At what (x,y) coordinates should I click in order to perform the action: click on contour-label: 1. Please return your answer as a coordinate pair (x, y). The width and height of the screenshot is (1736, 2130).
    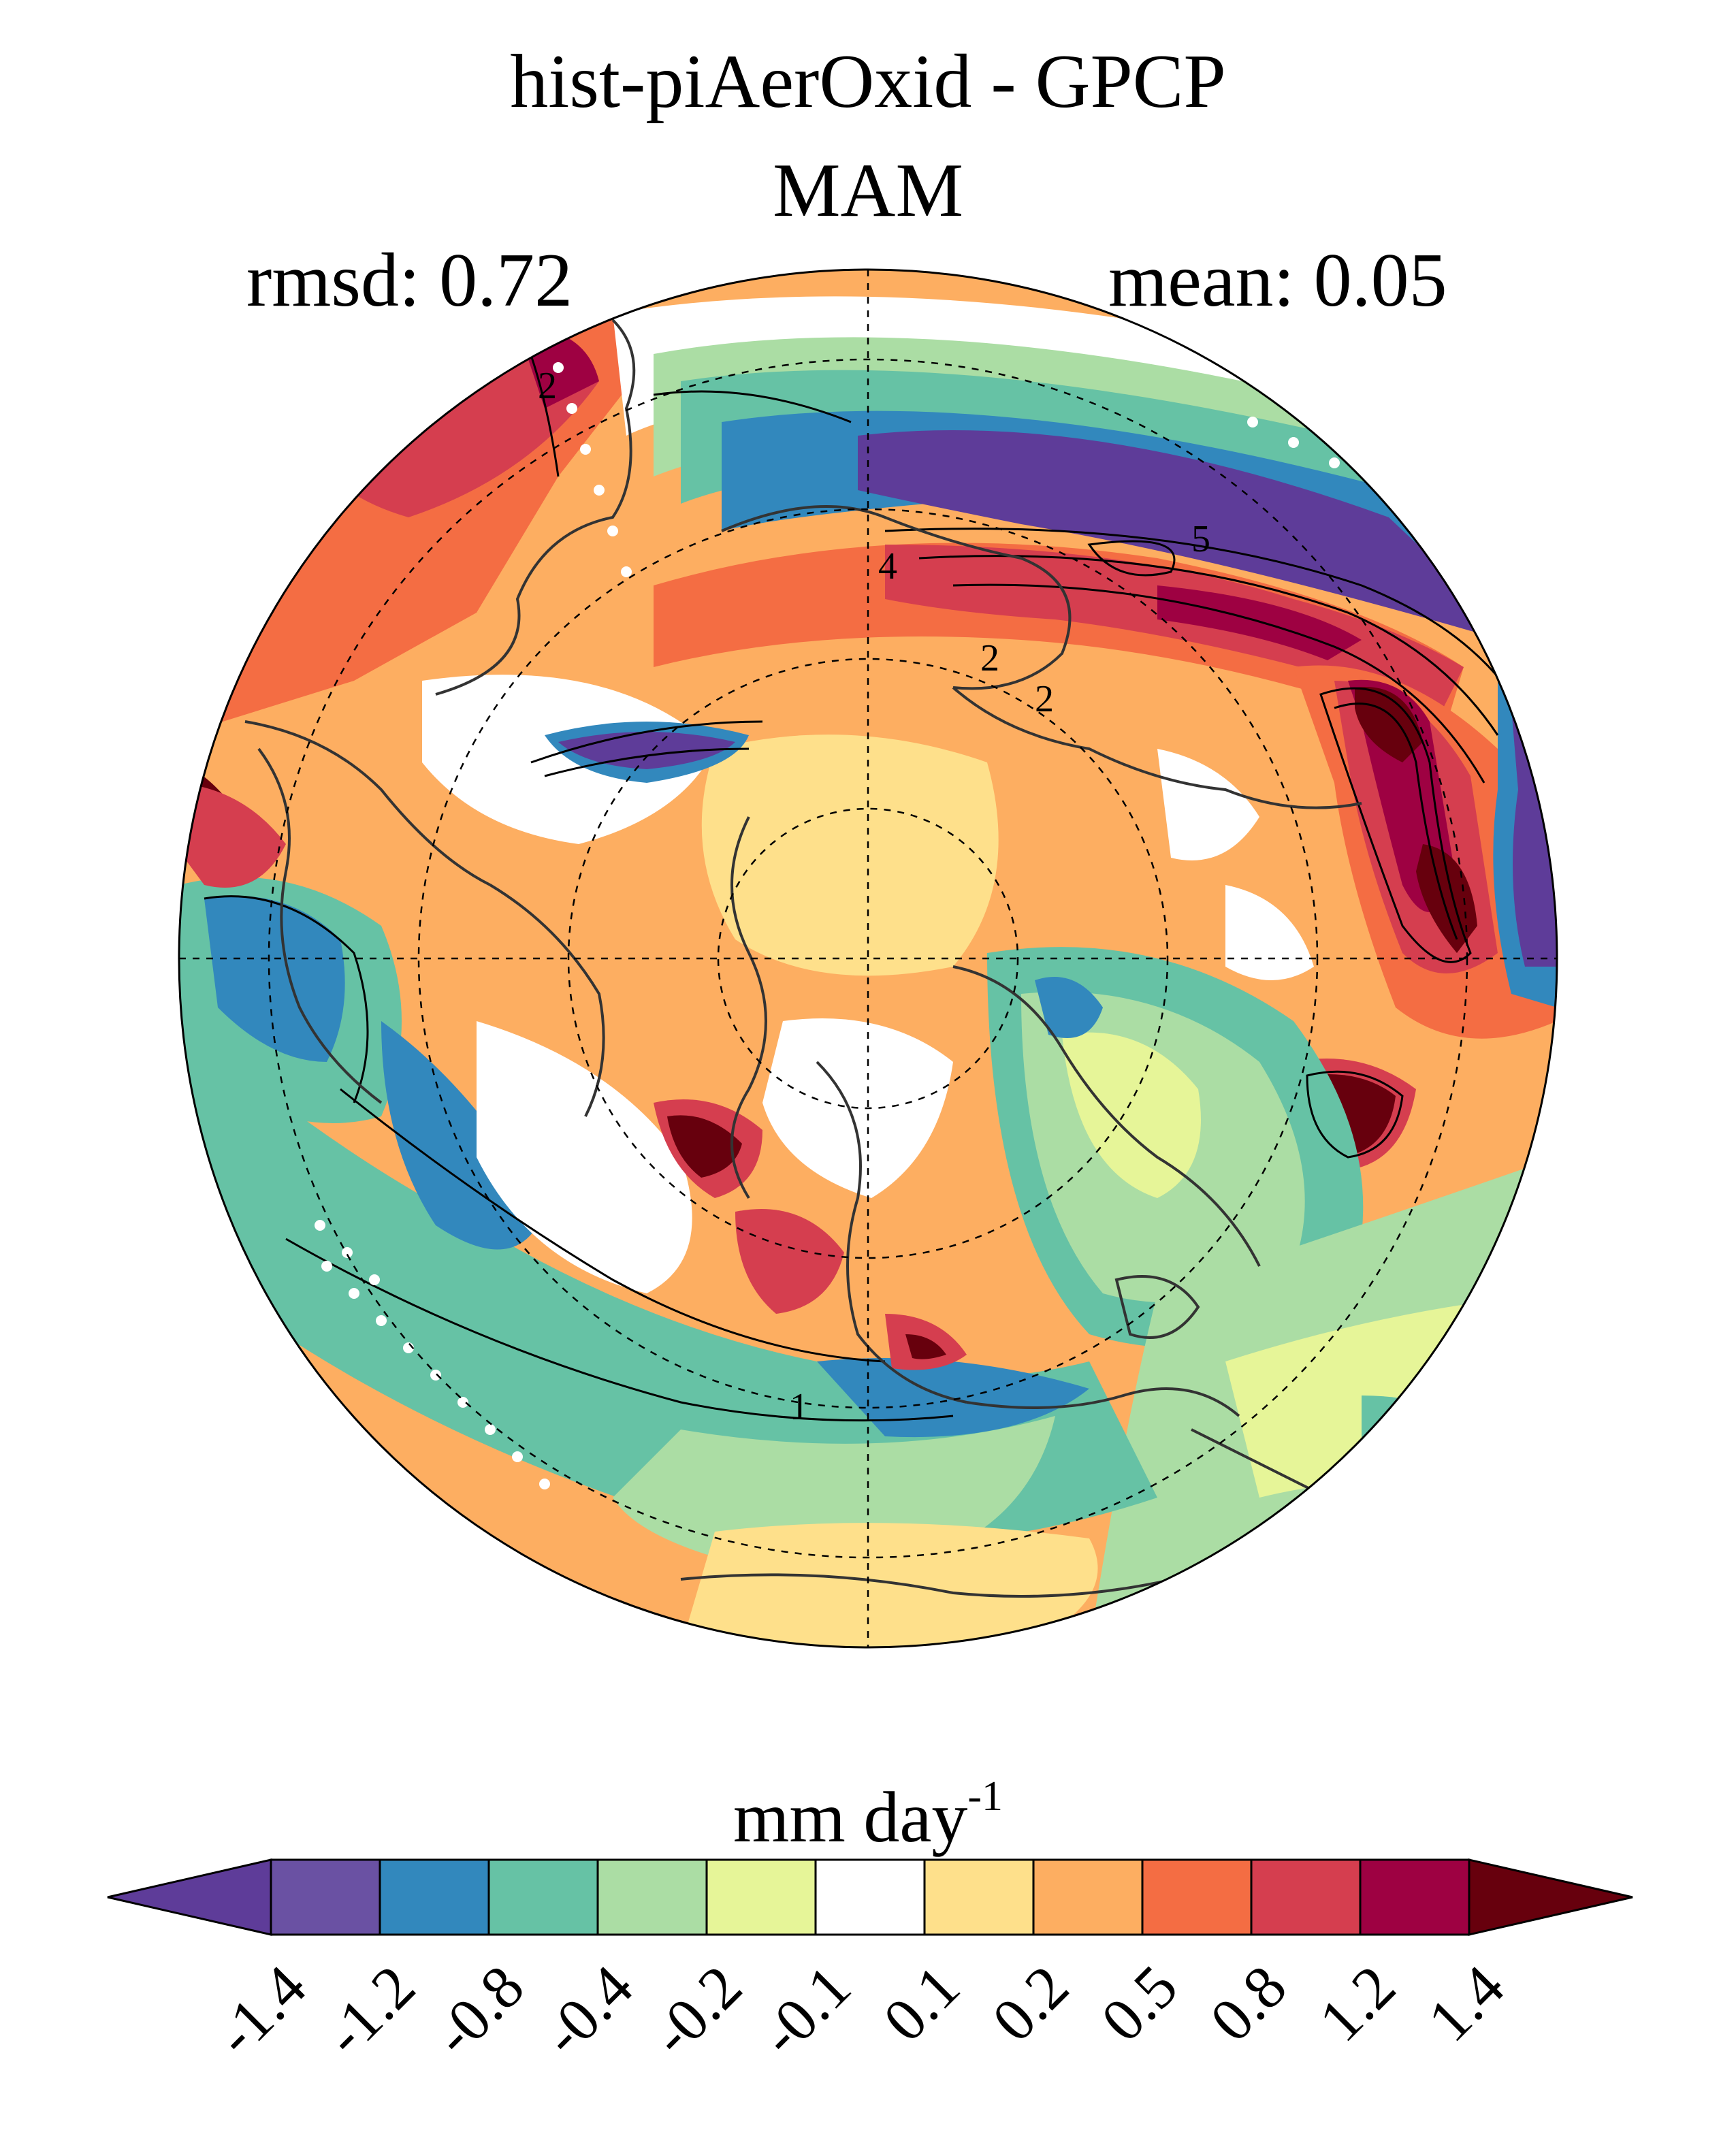
    Looking at the image, I should click on (800, 1407).